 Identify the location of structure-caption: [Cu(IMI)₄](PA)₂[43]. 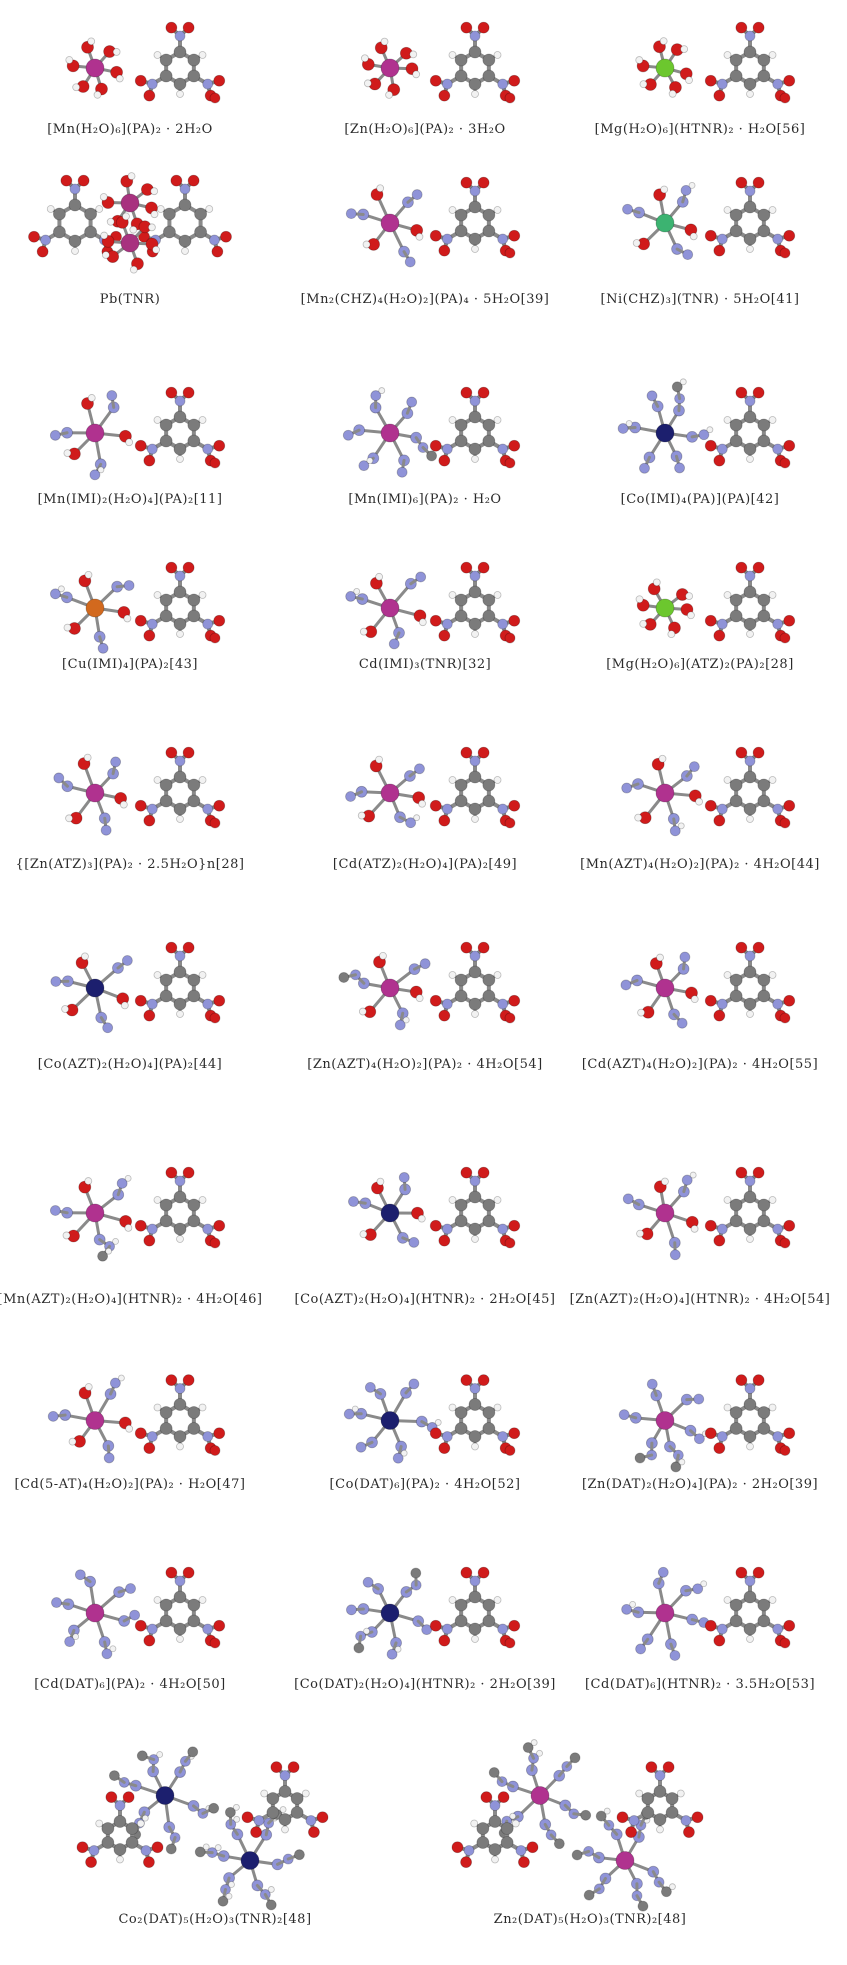
(130, 664).